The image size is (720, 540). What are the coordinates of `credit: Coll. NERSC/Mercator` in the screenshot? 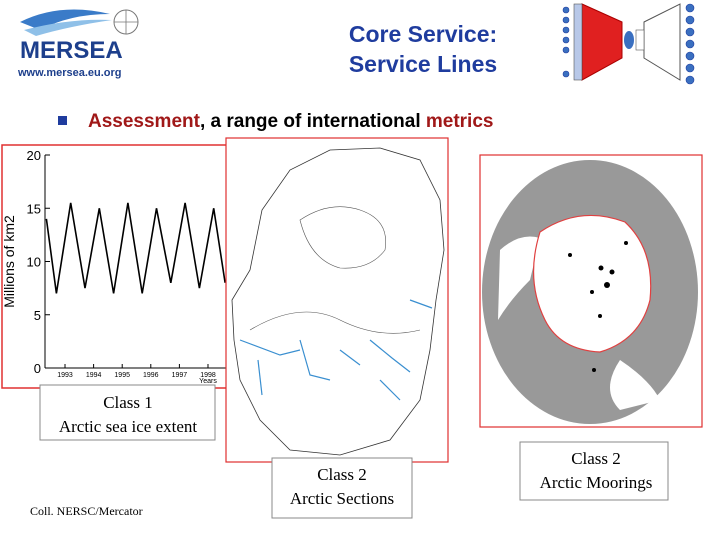 It's located at (86, 511).